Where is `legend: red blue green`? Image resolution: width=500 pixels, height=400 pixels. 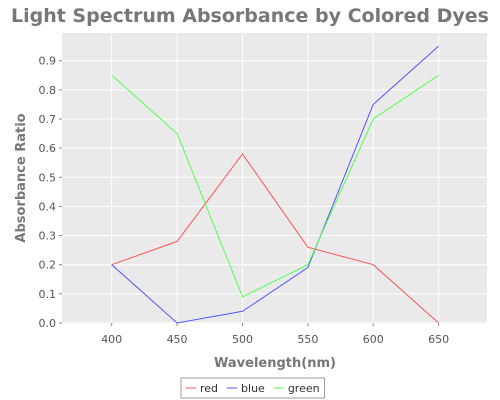
legend: red blue green is located at coordinates (253, 388).